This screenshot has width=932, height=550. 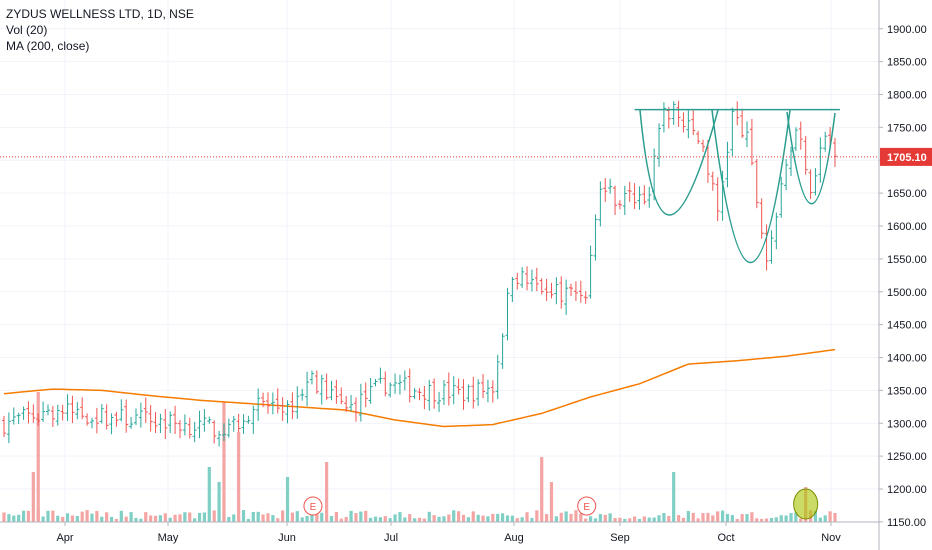 I want to click on time-tick-label: May, so click(x=168, y=538).